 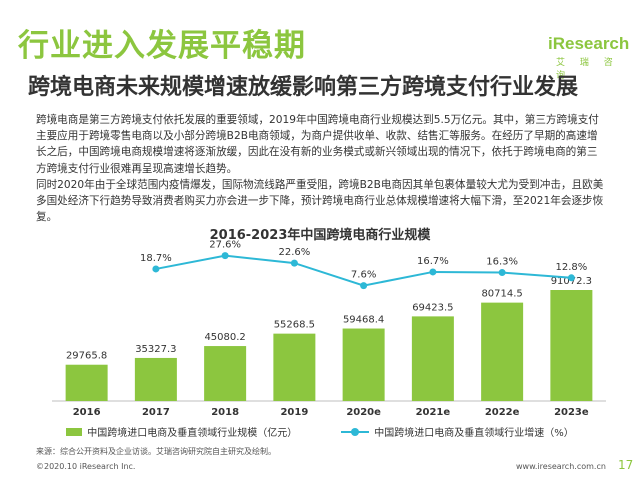 What do you see at coordinates (74, 431) in the screenshot?
I see `legend-bar-swatch` at bounding box center [74, 431].